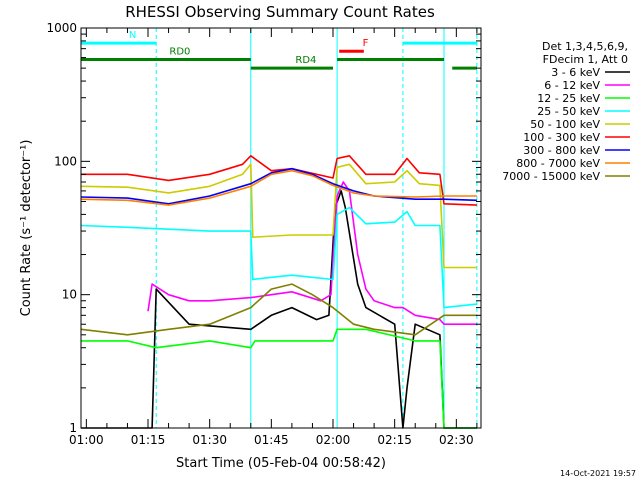 Image resolution: width=640 pixels, height=484 pixels. Describe the element at coordinates (572, 85) in the screenshot. I see `legend-entry-label: 6 - 12 keV` at that location.